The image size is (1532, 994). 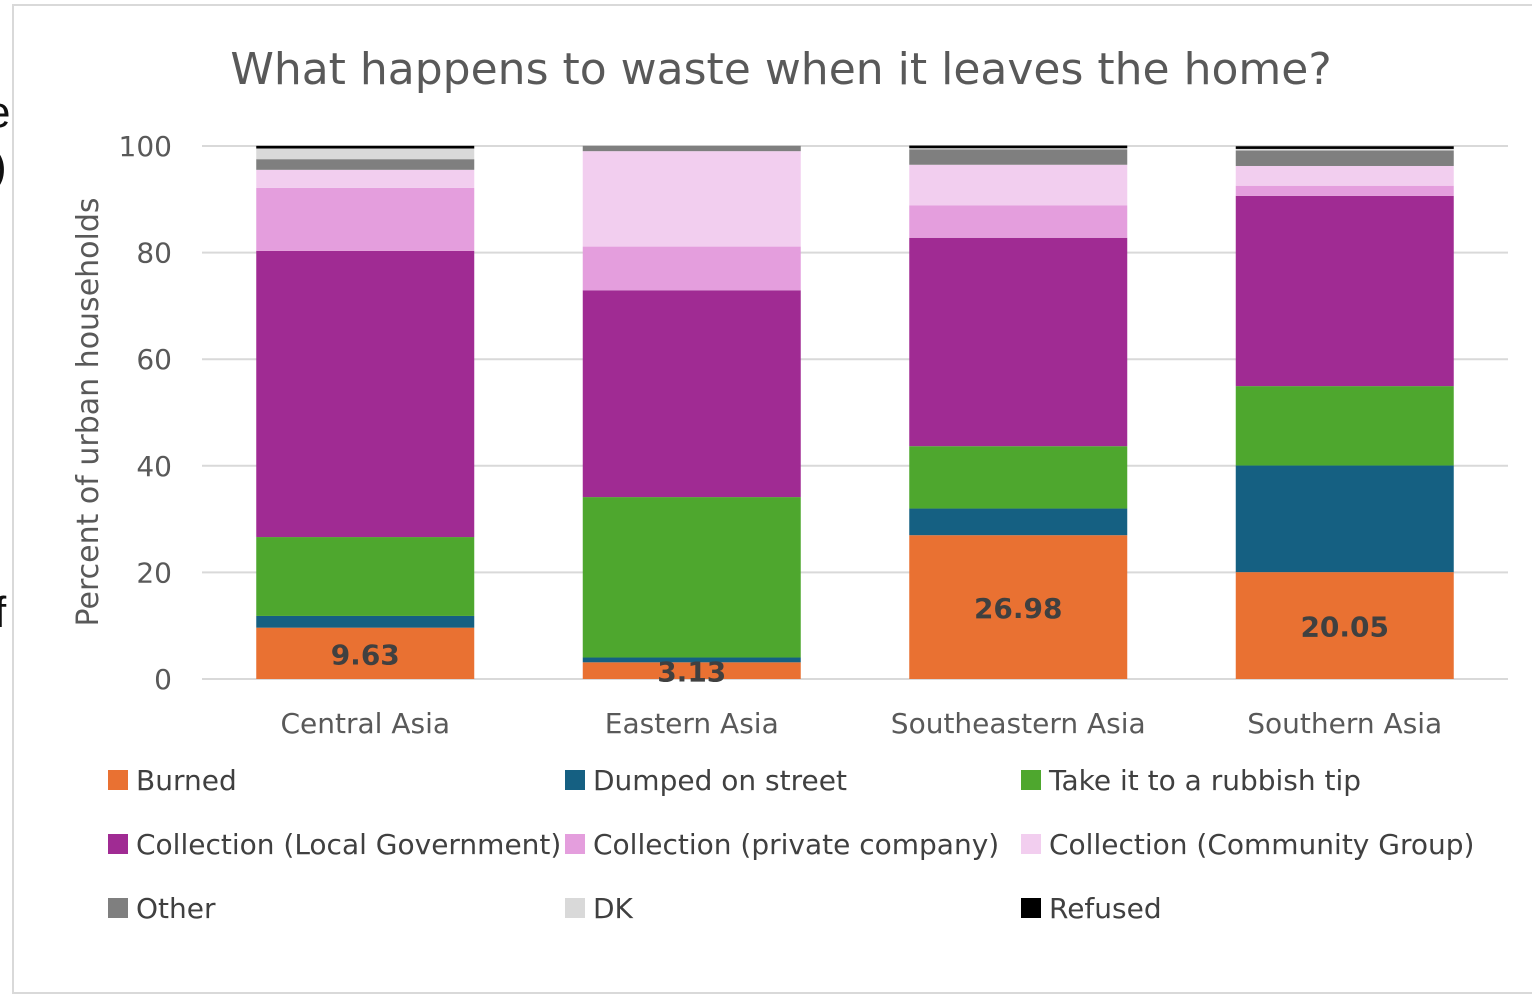 What do you see at coordinates (154, 253) in the screenshot?
I see `y-tick-label: 80` at bounding box center [154, 253].